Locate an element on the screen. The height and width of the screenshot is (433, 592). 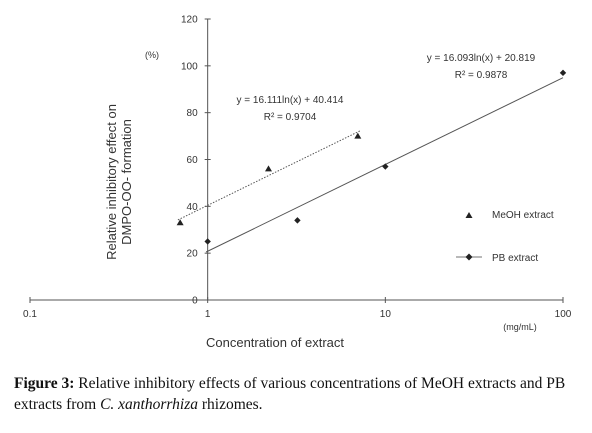
y-axis-unit: (%) is located at coordinates (152, 55).